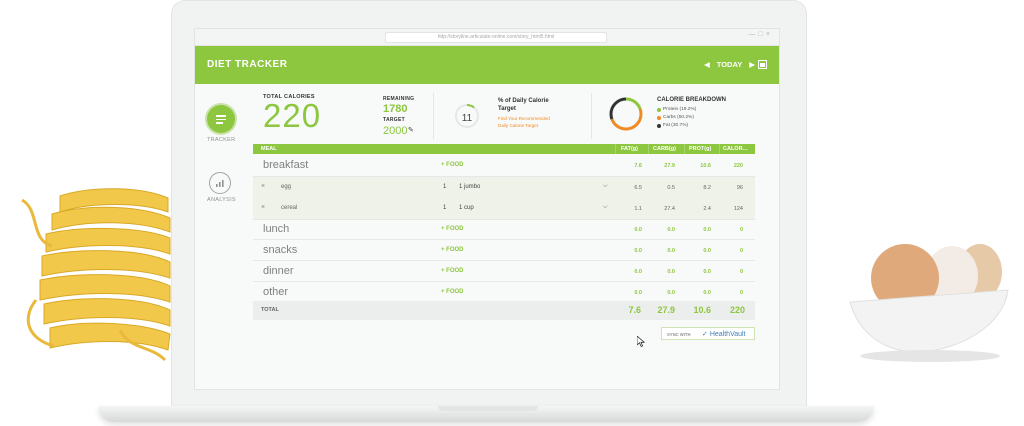 The image size is (1024, 426). I want to click on legend-fat: Fat (30.7%), so click(672, 125).